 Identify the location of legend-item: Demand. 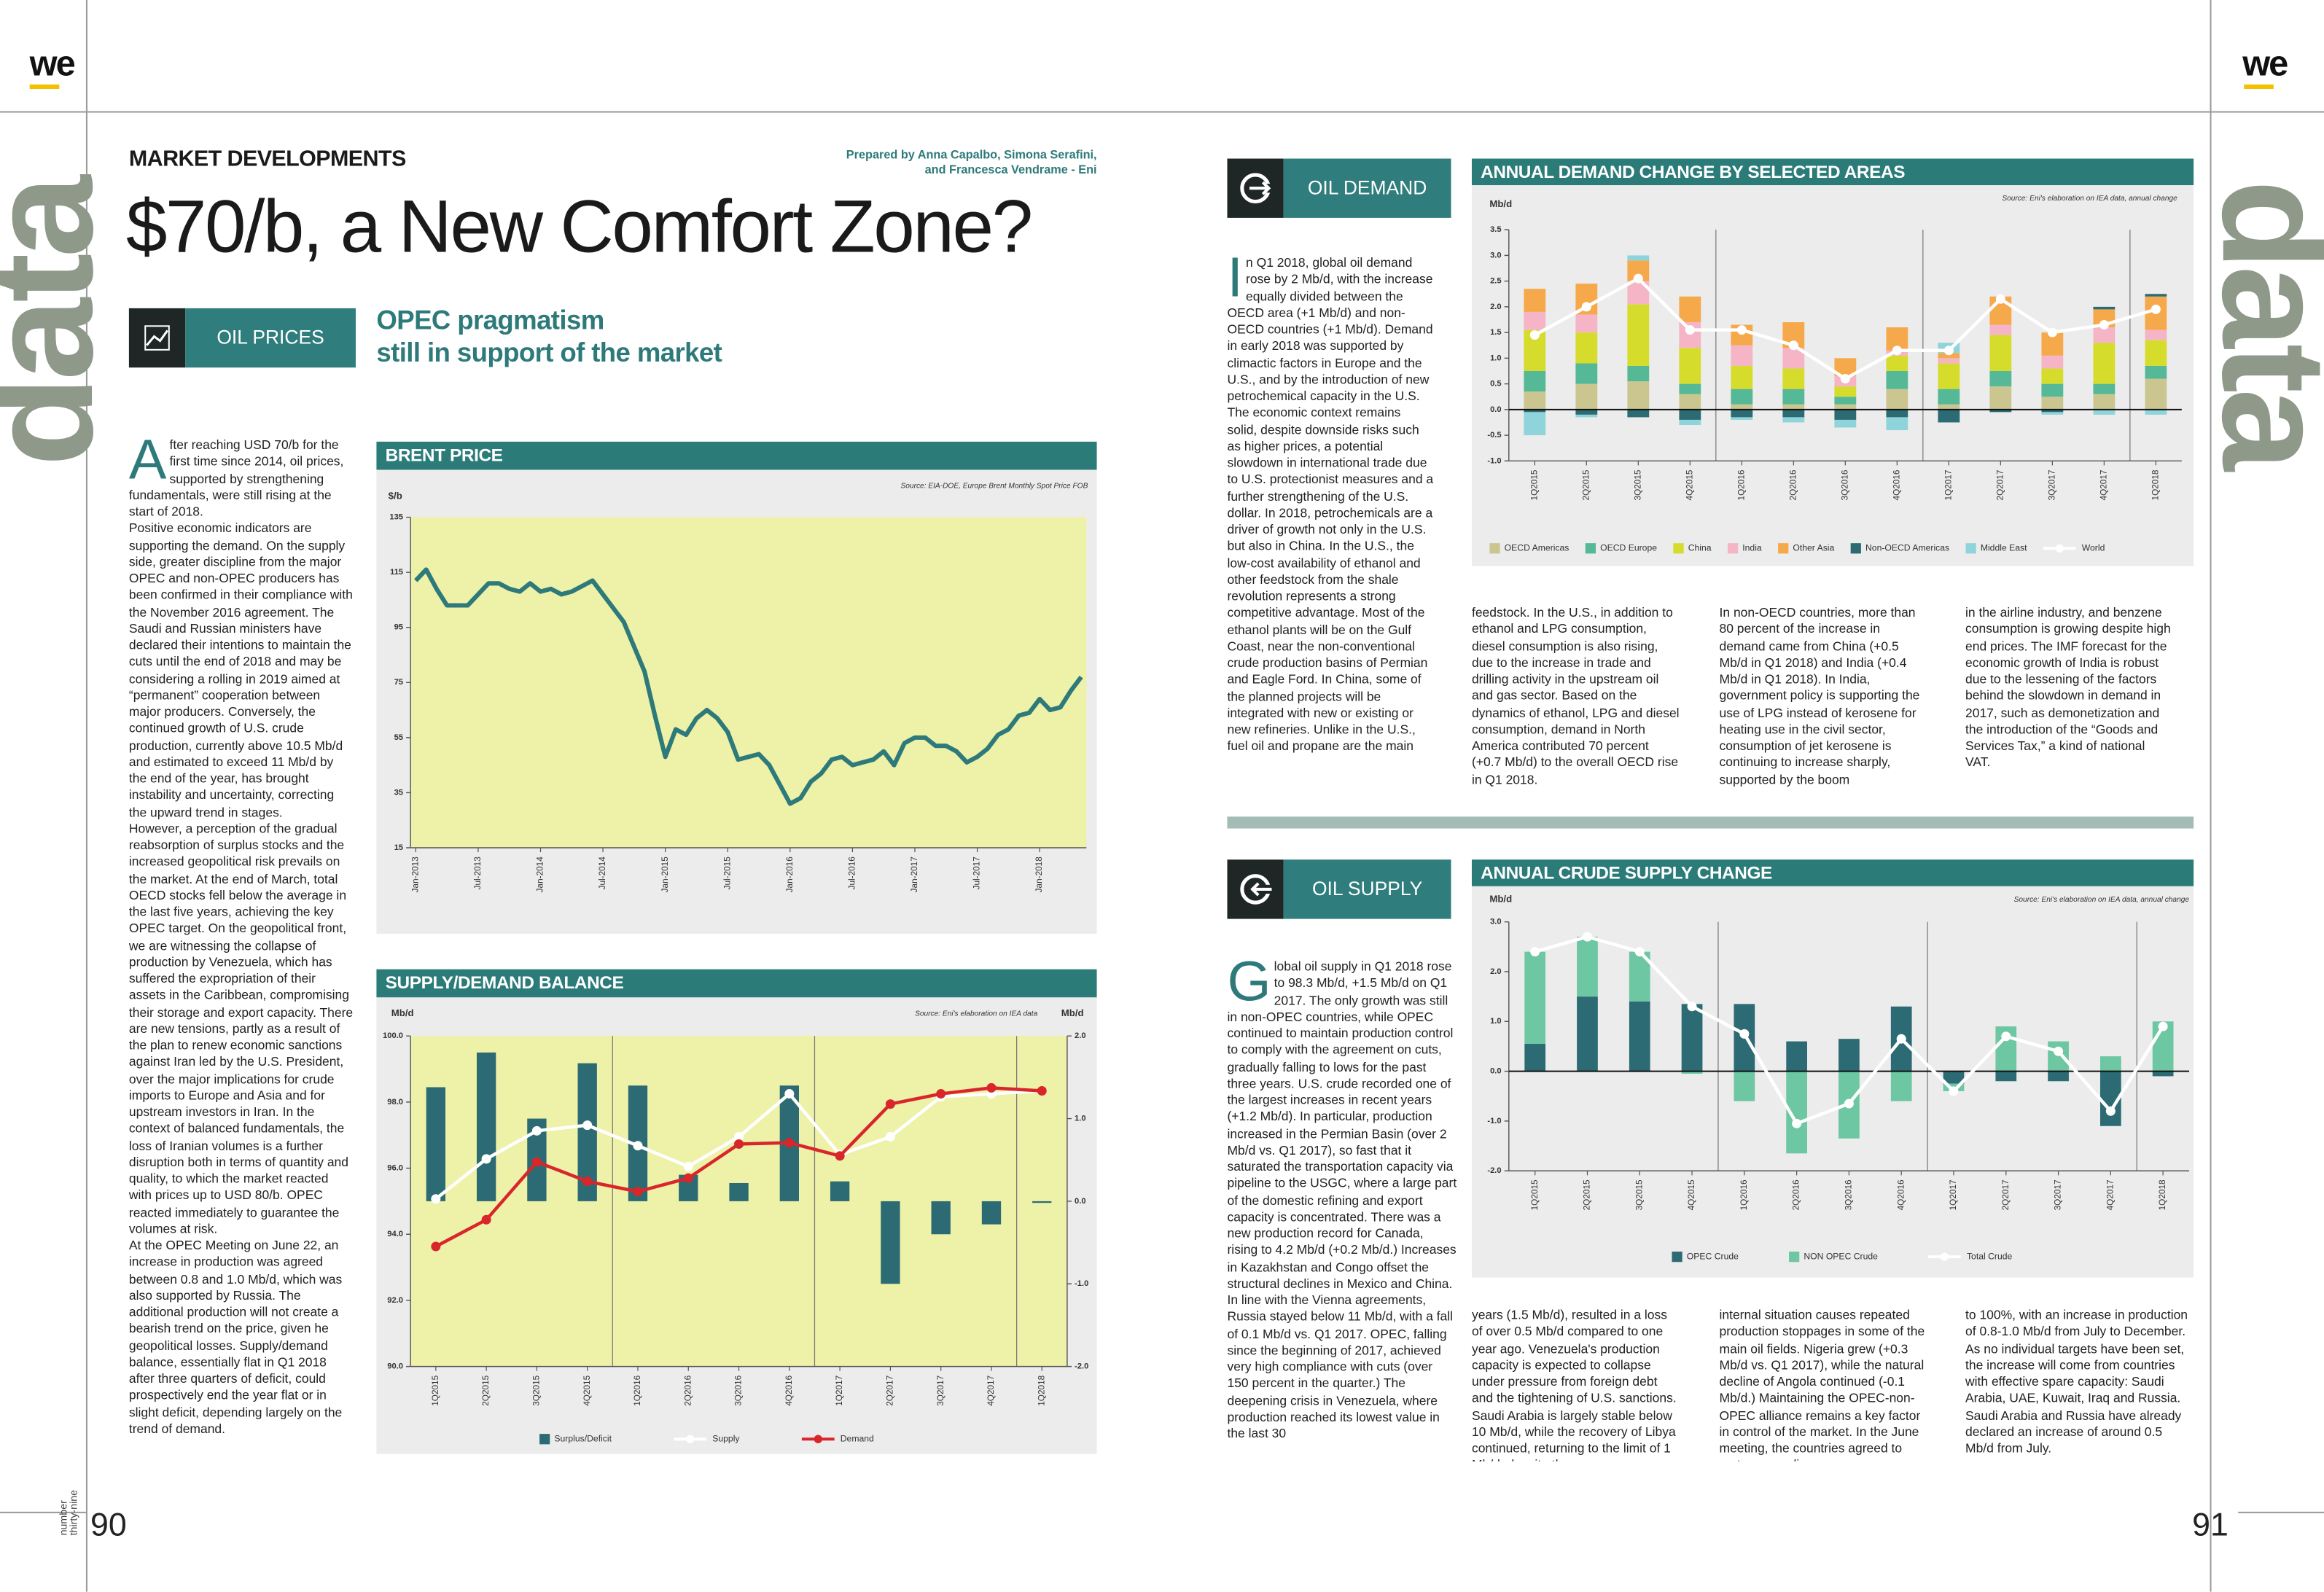
(837, 1438).